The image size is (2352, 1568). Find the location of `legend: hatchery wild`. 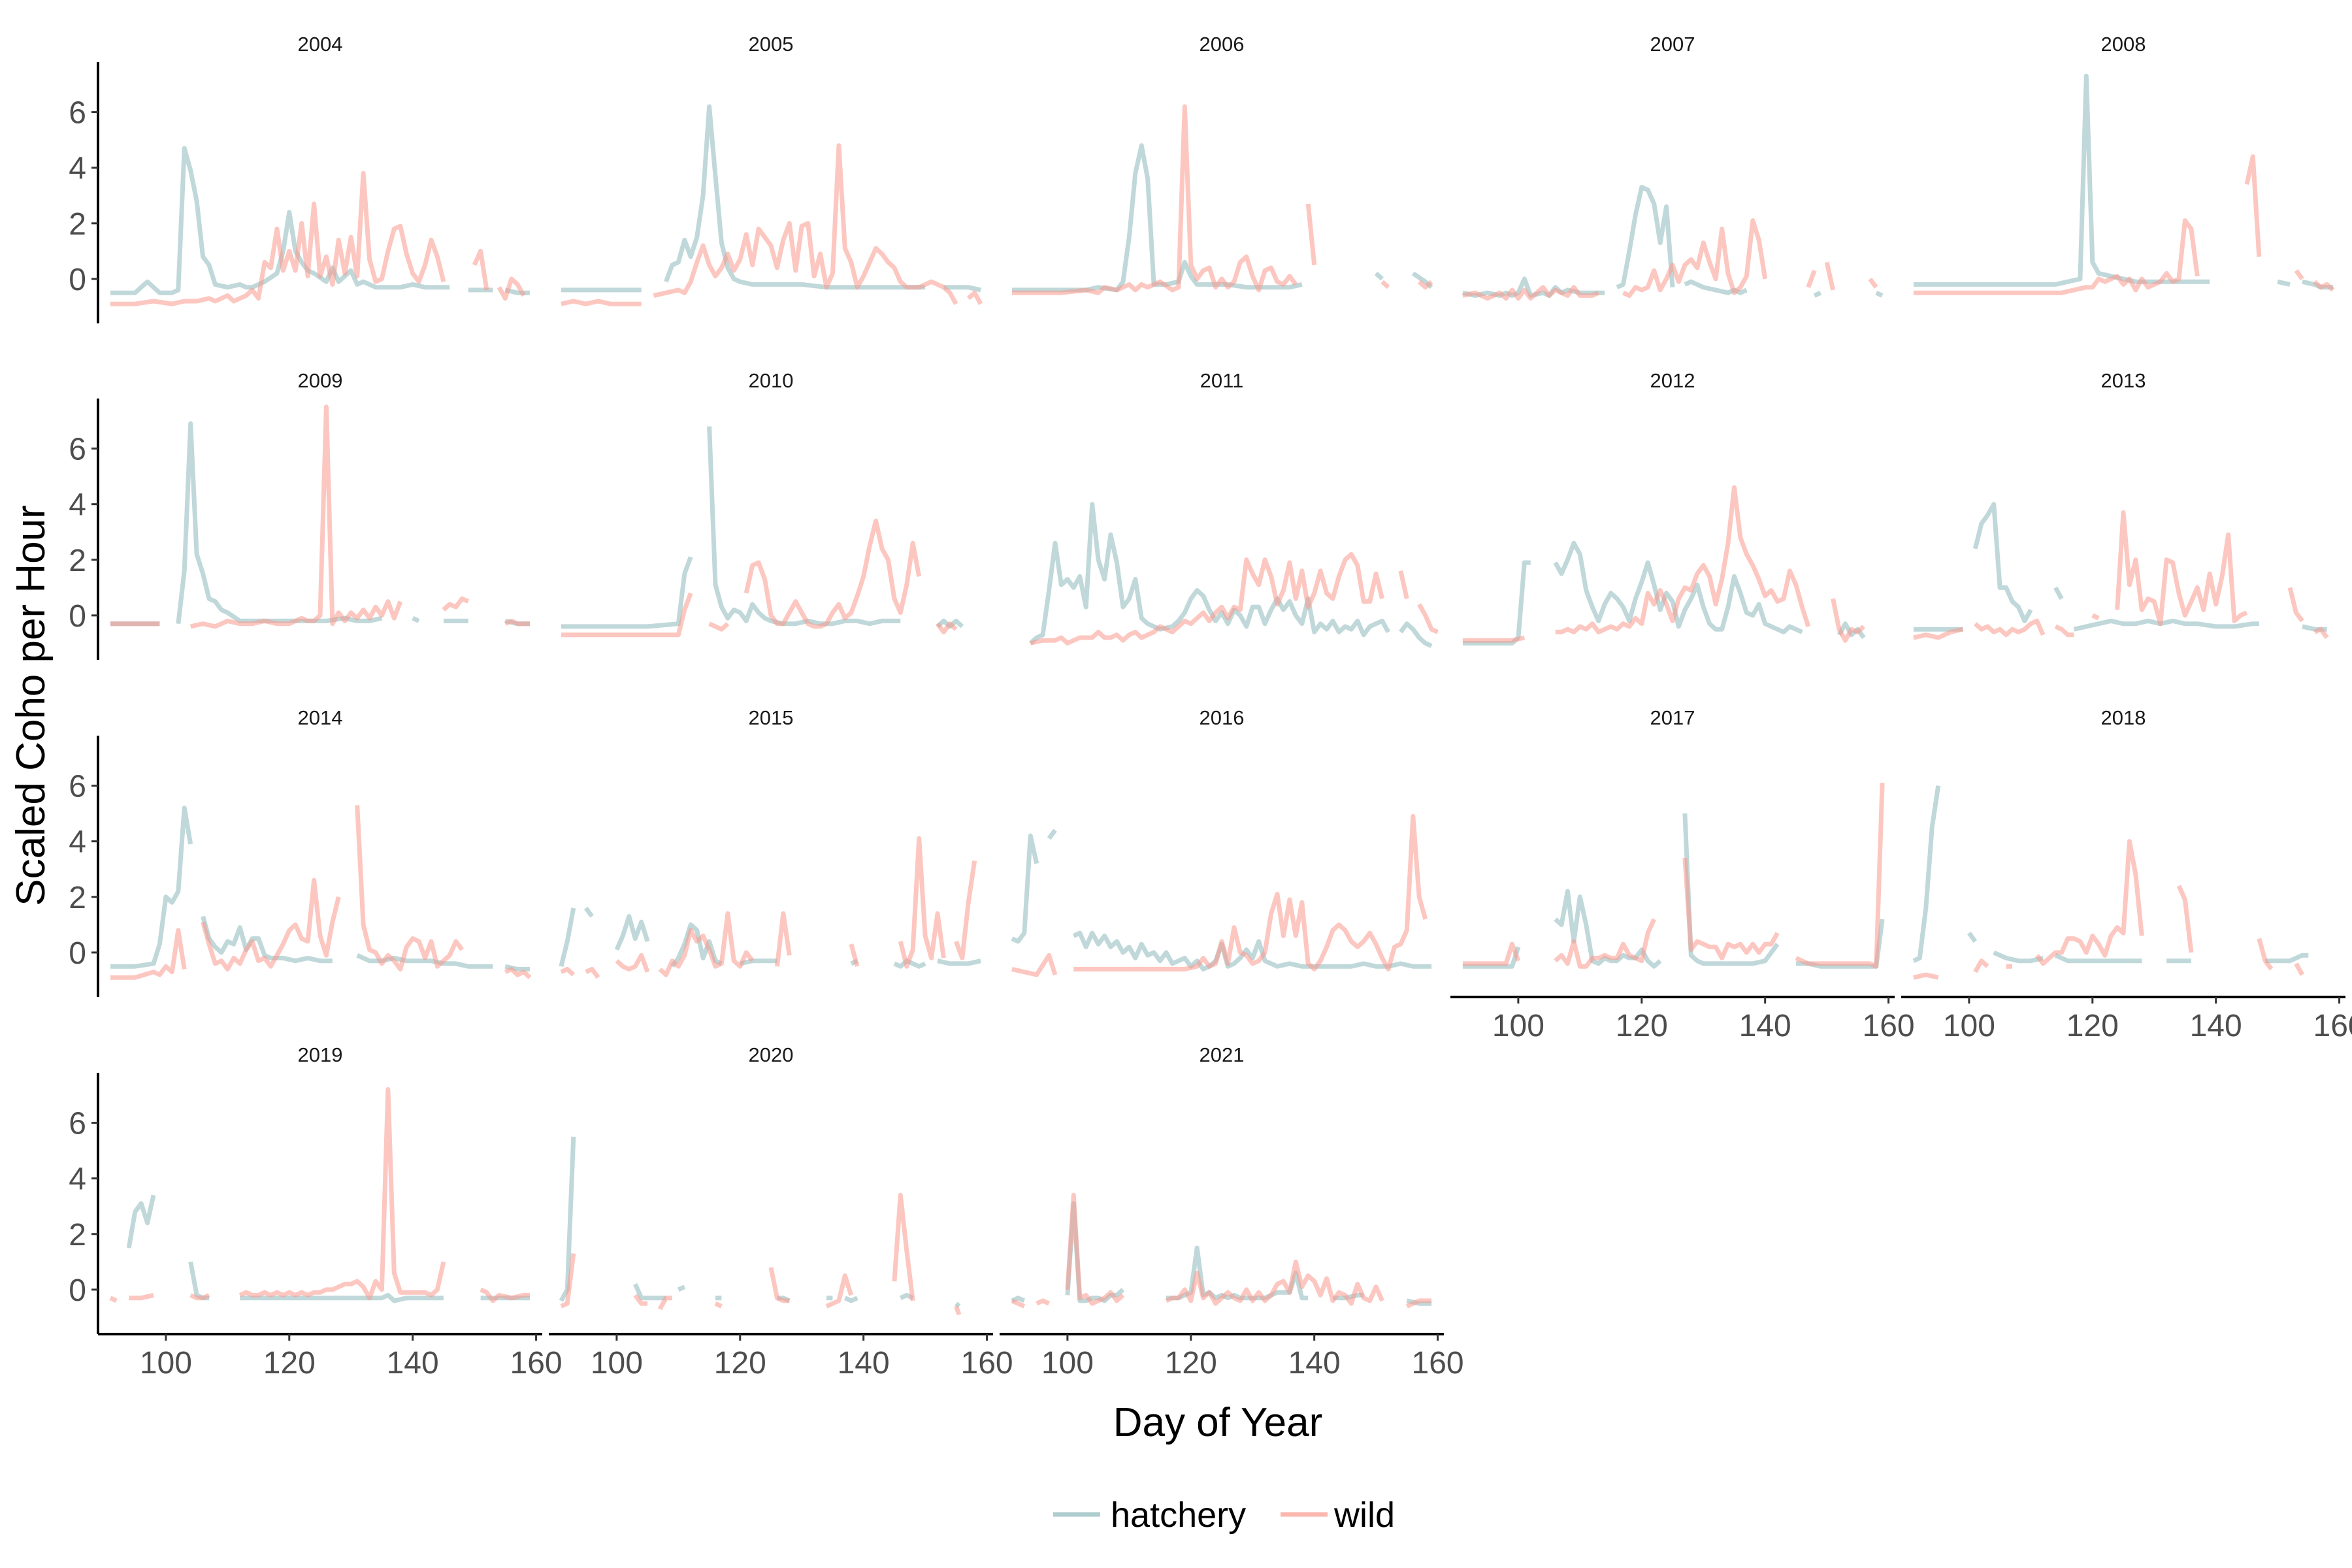

legend: hatchery wild is located at coordinates (1224, 1515).